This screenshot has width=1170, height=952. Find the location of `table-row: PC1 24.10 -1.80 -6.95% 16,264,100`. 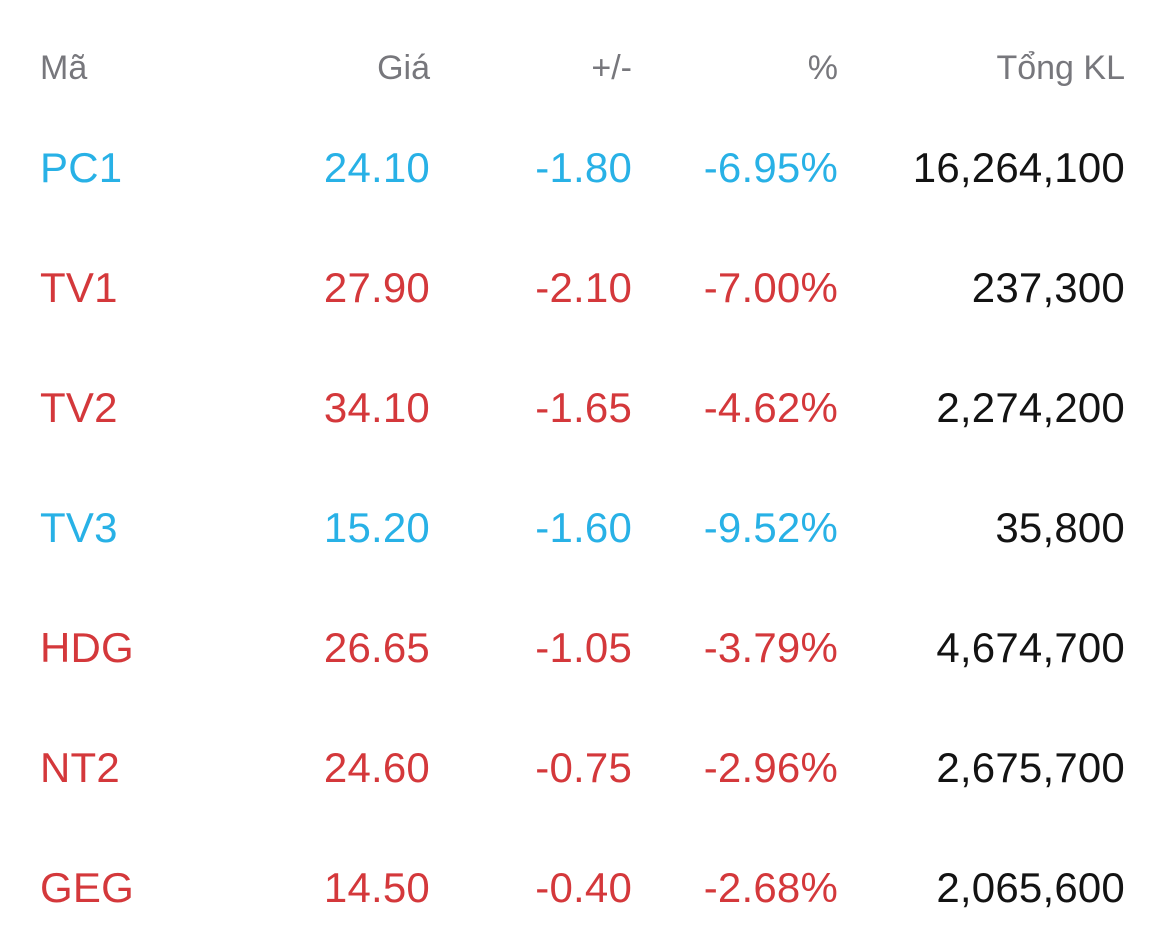

table-row: PC1 24.10 -1.80 -6.95% 16,264,100 is located at coordinates (582, 168).